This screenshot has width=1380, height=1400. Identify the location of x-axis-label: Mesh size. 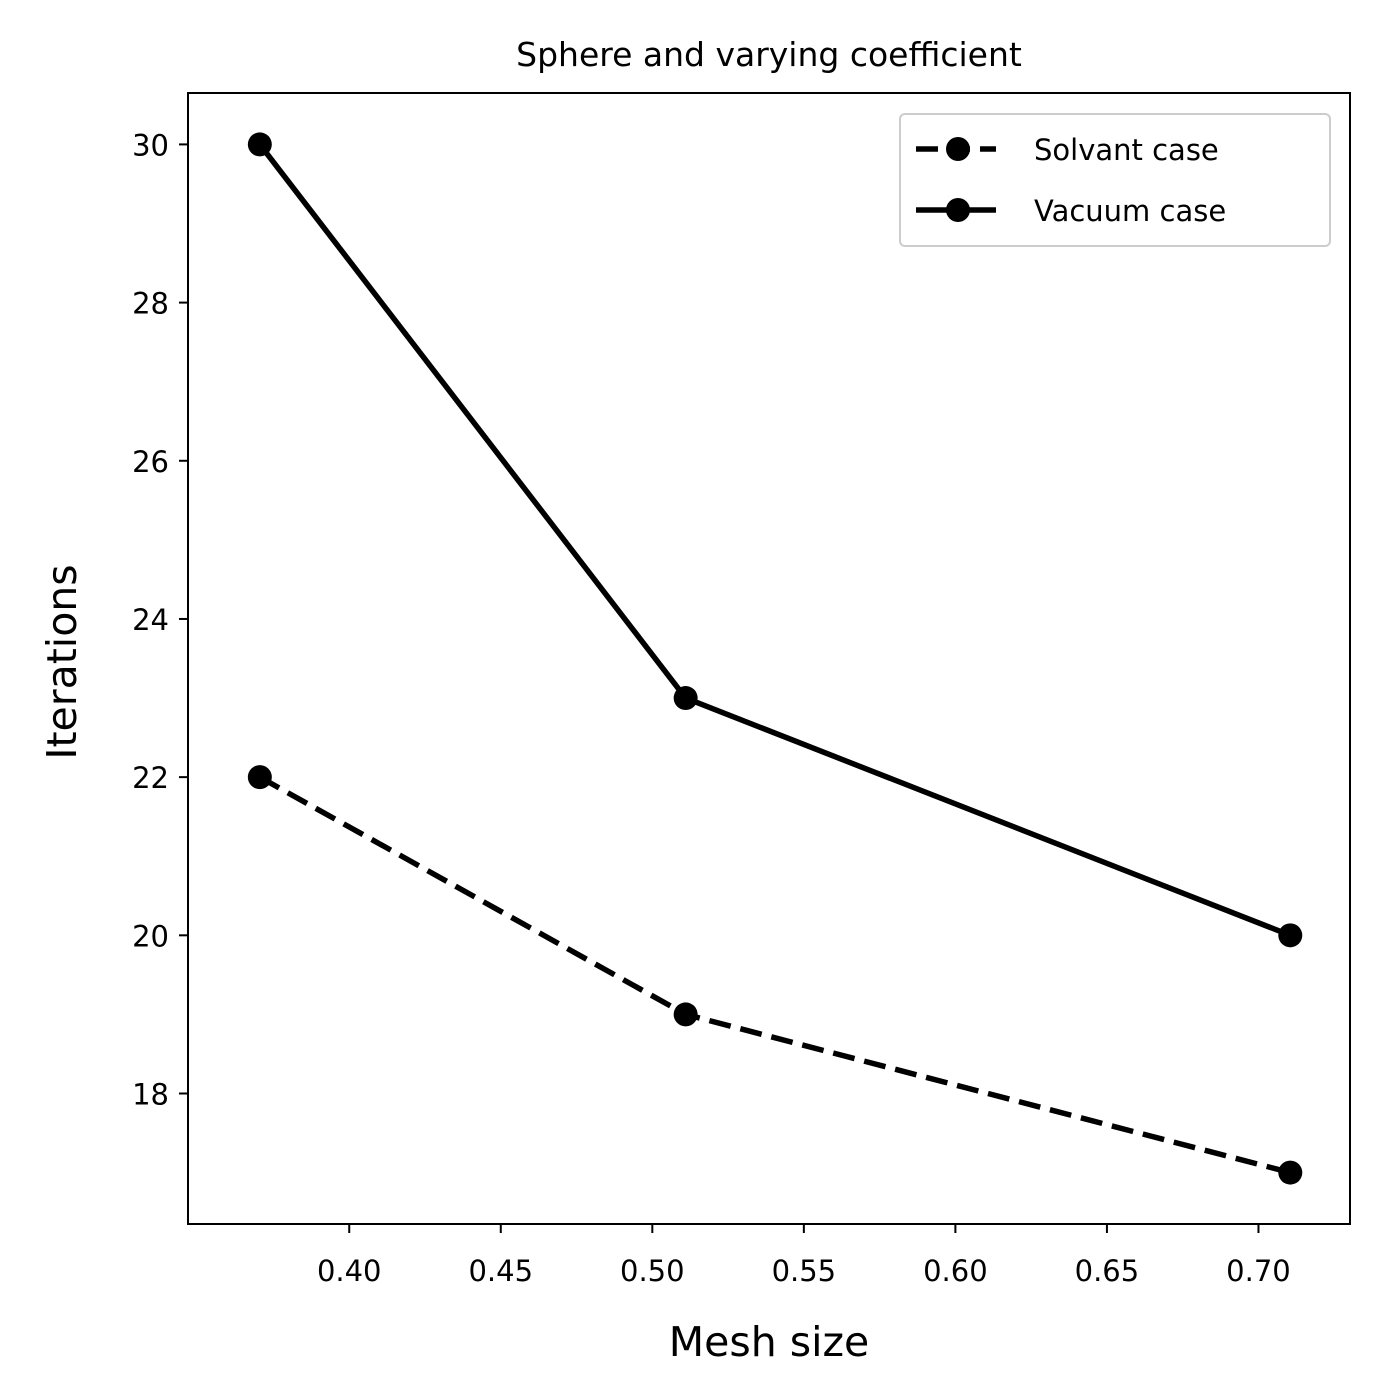
(769, 1342).